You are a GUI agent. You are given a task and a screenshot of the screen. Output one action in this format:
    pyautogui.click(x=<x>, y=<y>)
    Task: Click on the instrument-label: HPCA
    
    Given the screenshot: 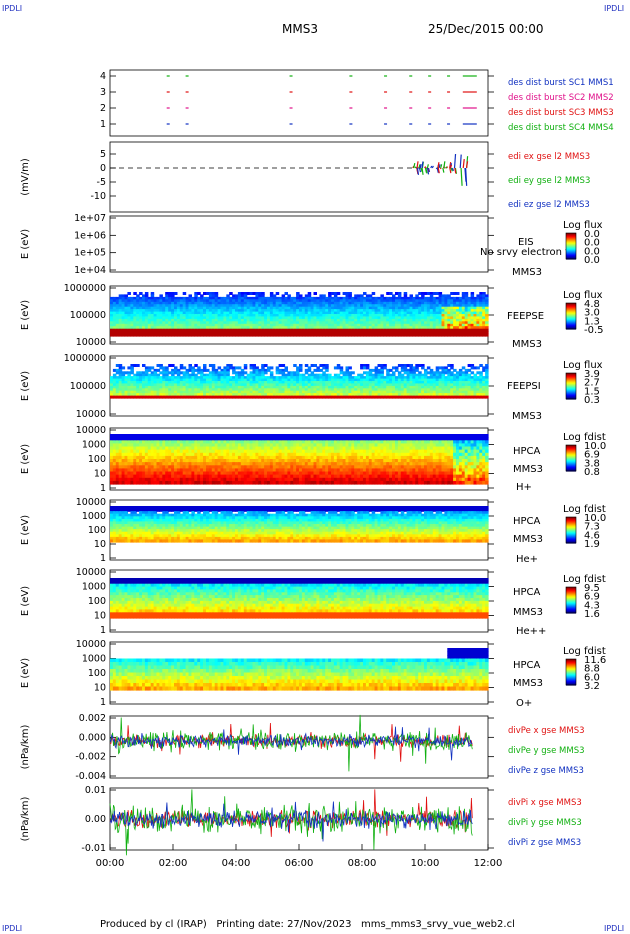 What is the action you would take?
    pyautogui.click(x=527, y=451)
    